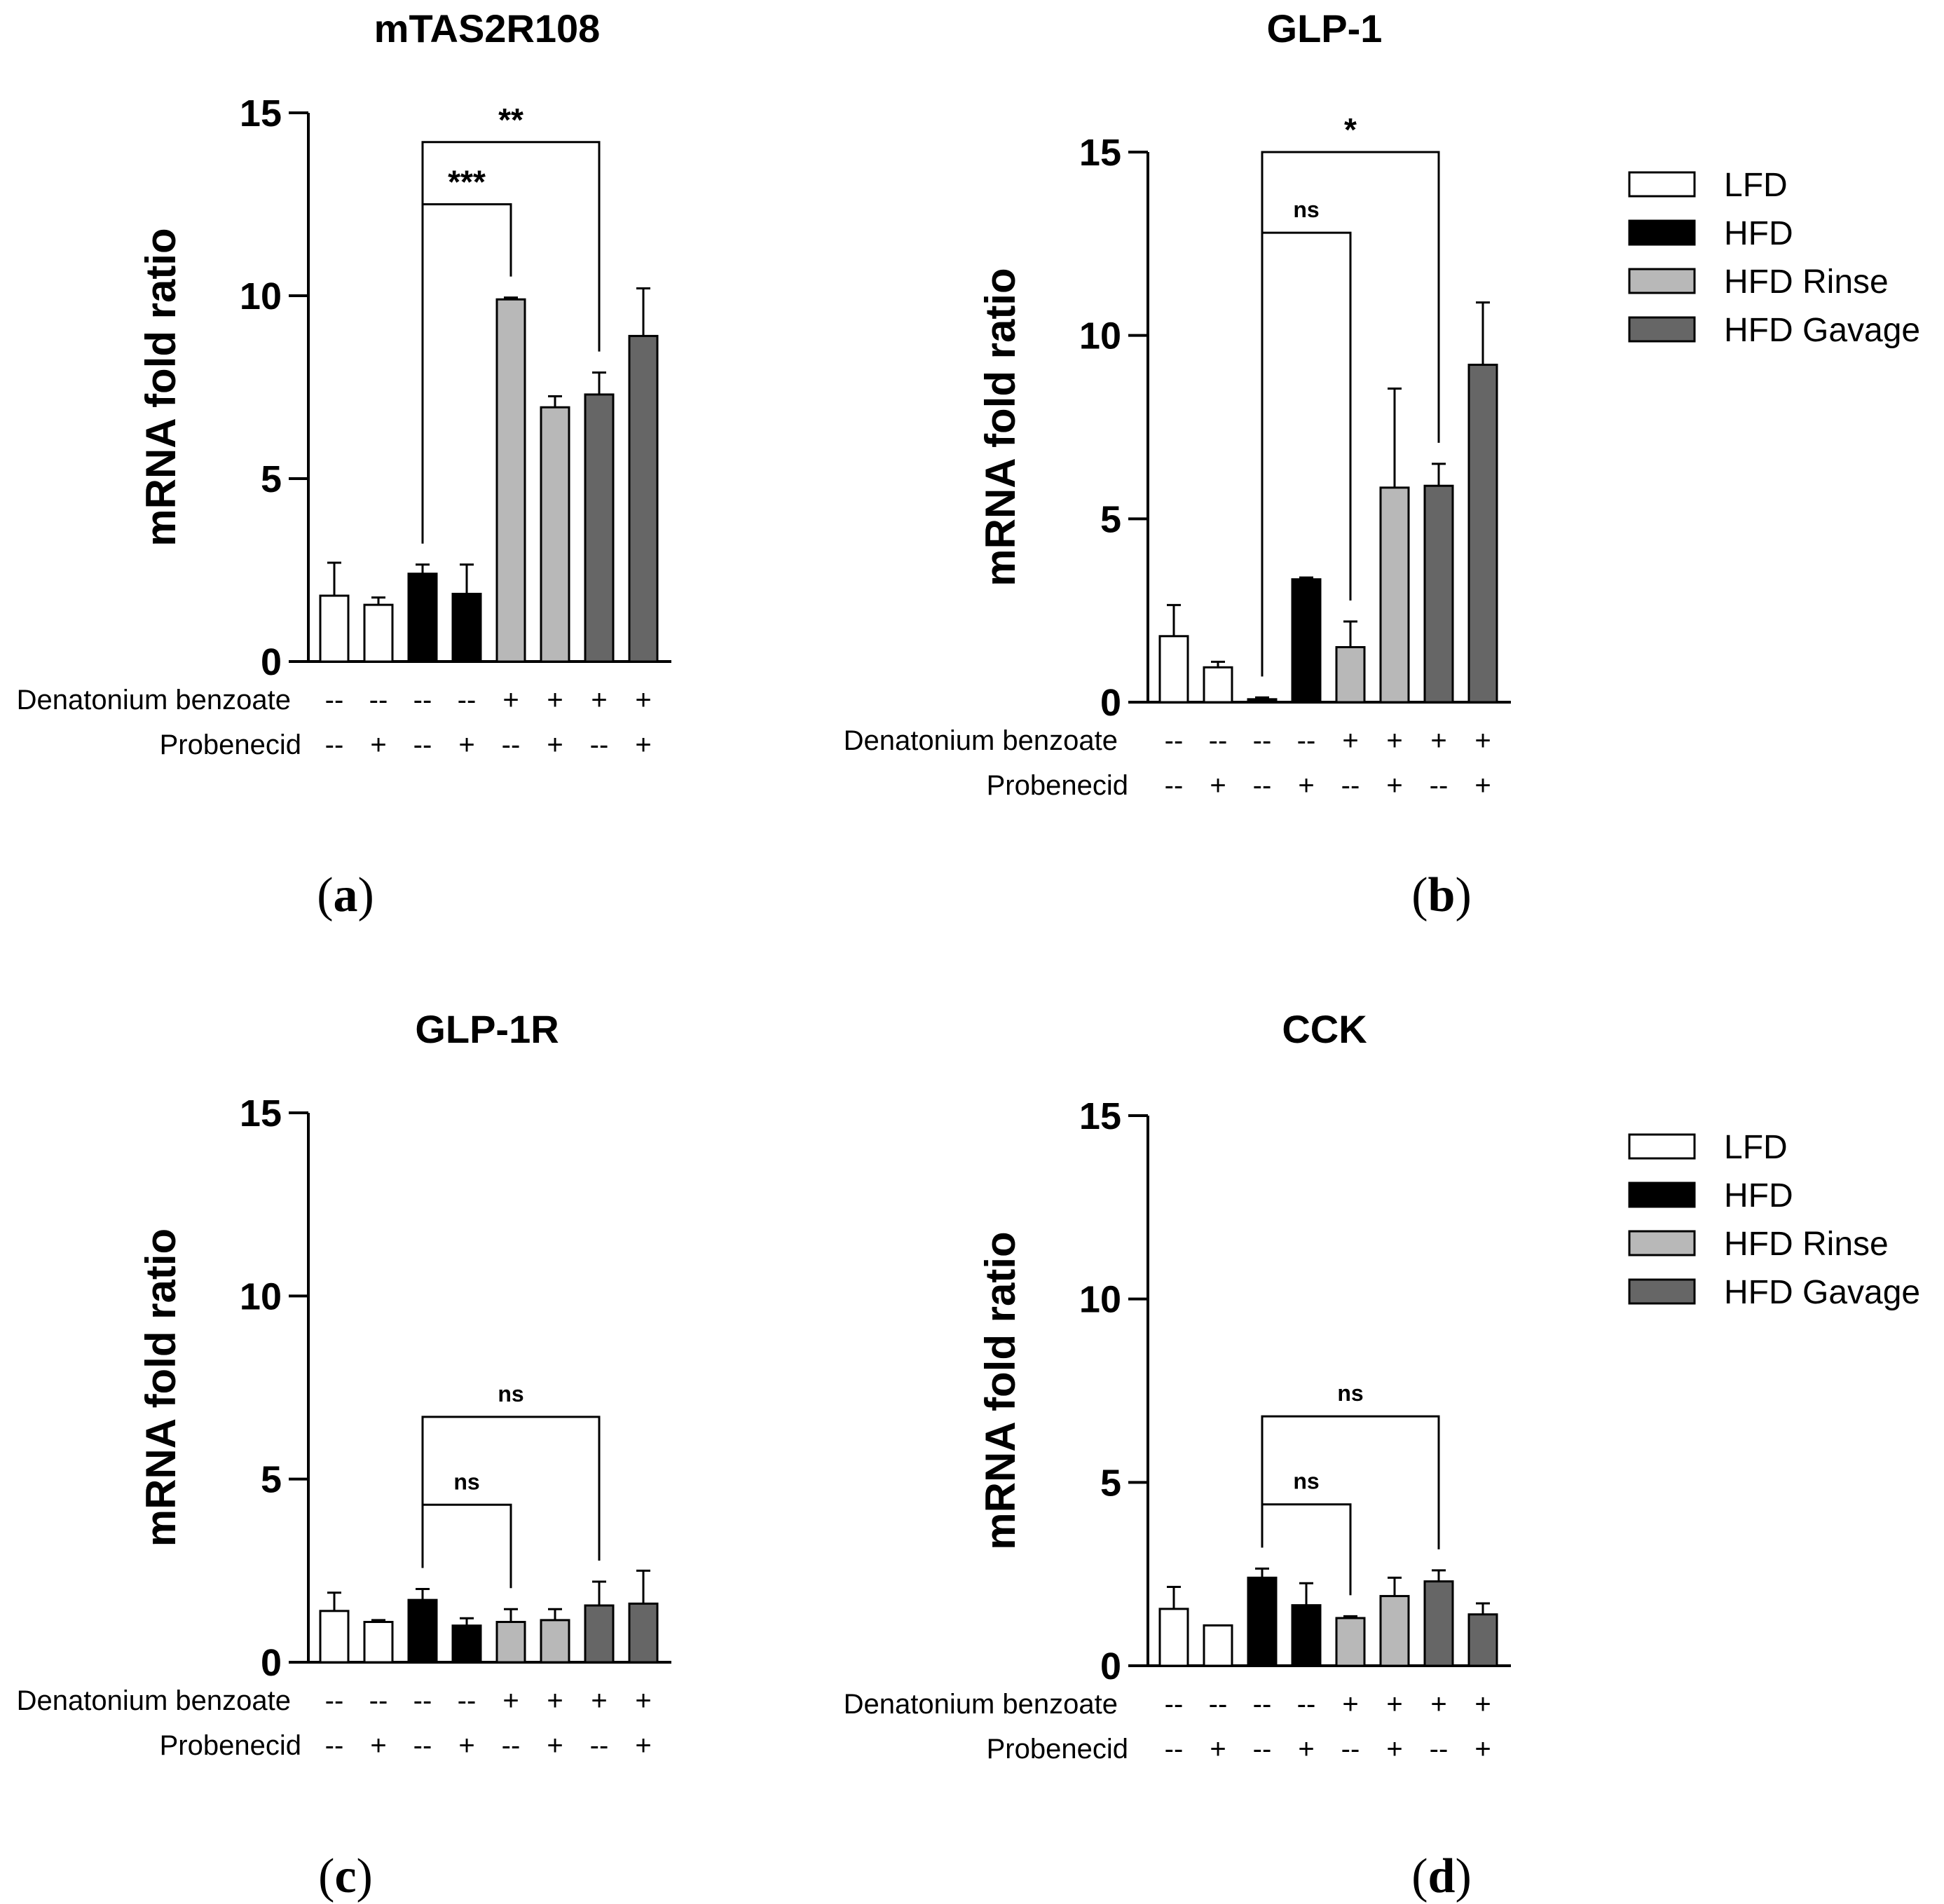 Image resolution: width=1944 pixels, height=1904 pixels. Describe the element at coordinates (467, 182) in the screenshot. I see `significance-label-1: ***` at that location.